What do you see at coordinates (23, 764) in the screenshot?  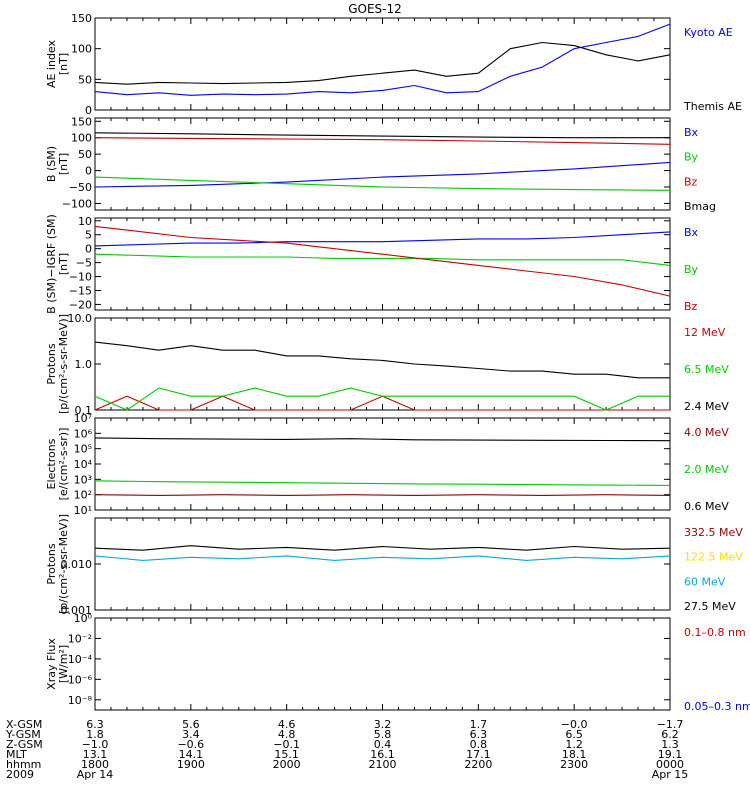 I see `ephem-row-label: hhmm` at bounding box center [23, 764].